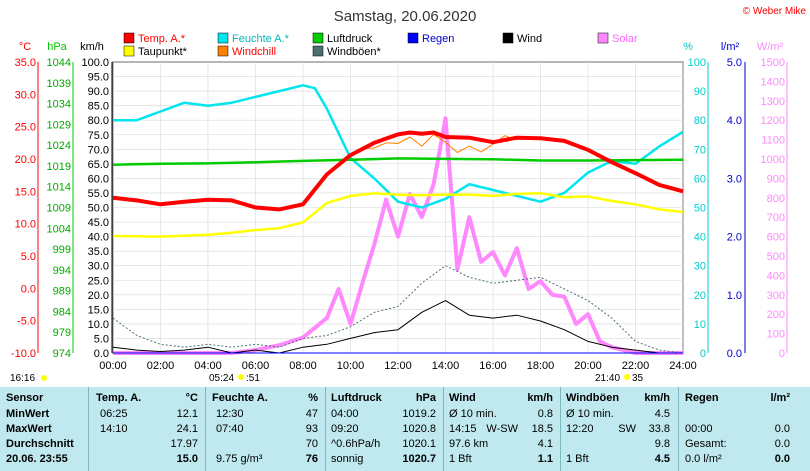  What do you see at coordinates (240, 398) in the screenshot?
I see `stats-header-hum: Feuchte A.` at bounding box center [240, 398].